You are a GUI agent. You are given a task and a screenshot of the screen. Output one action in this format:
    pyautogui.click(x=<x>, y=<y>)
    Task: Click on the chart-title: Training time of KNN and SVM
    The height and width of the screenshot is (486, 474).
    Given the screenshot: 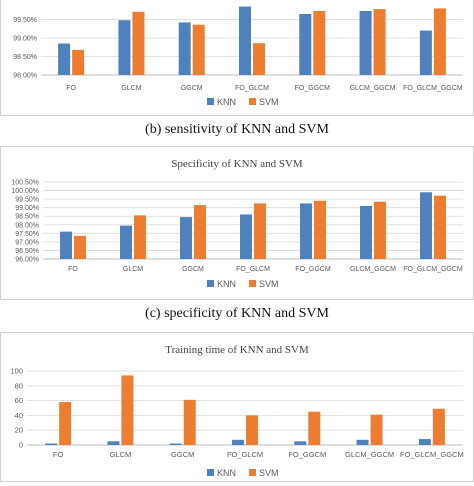 What is the action you would take?
    pyautogui.click(x=237, y=350)
    